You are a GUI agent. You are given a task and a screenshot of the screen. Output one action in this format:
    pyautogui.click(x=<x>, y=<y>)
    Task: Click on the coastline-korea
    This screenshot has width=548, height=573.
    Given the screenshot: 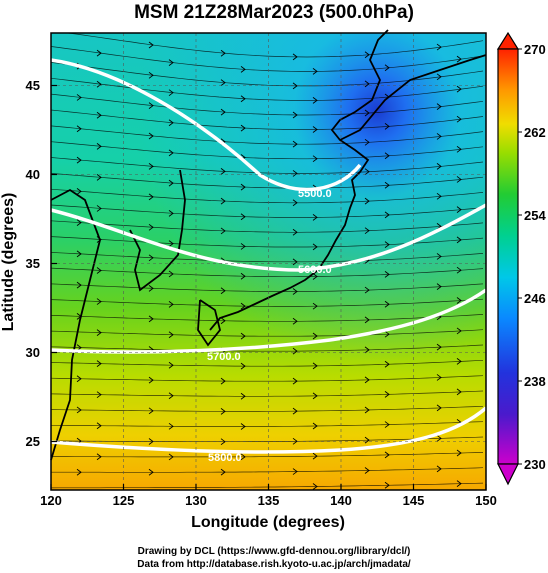 What is the action you would take?
    pyautogui.click(x=157, y=230)
    